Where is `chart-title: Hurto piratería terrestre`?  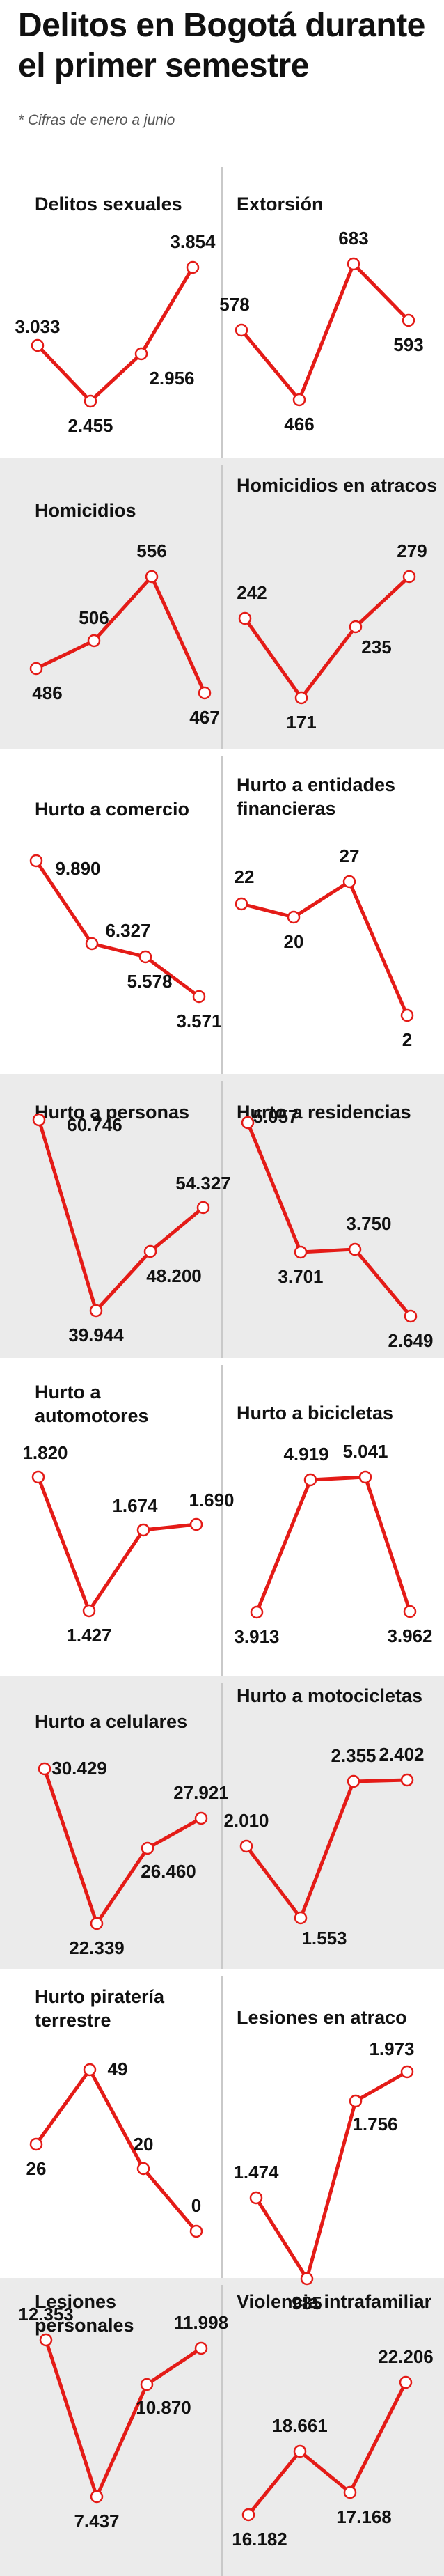
chart-title: Hurto piratería terrestre is located at coordinates (100, 2009).